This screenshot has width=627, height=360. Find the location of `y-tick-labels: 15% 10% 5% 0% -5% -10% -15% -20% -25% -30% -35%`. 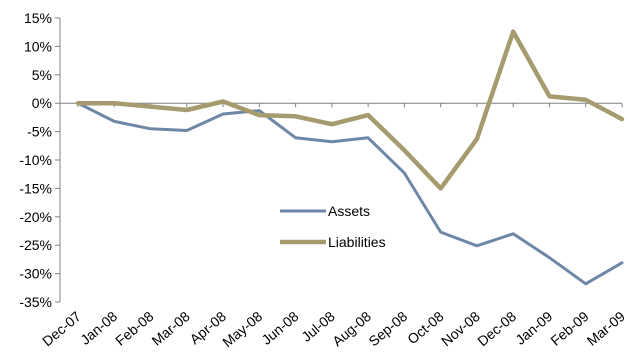

y-tick-labels: 15% 10% 5% 0% -5% -10% -15% -20% -25% -30% -35% is located at coordinates (35, 160).